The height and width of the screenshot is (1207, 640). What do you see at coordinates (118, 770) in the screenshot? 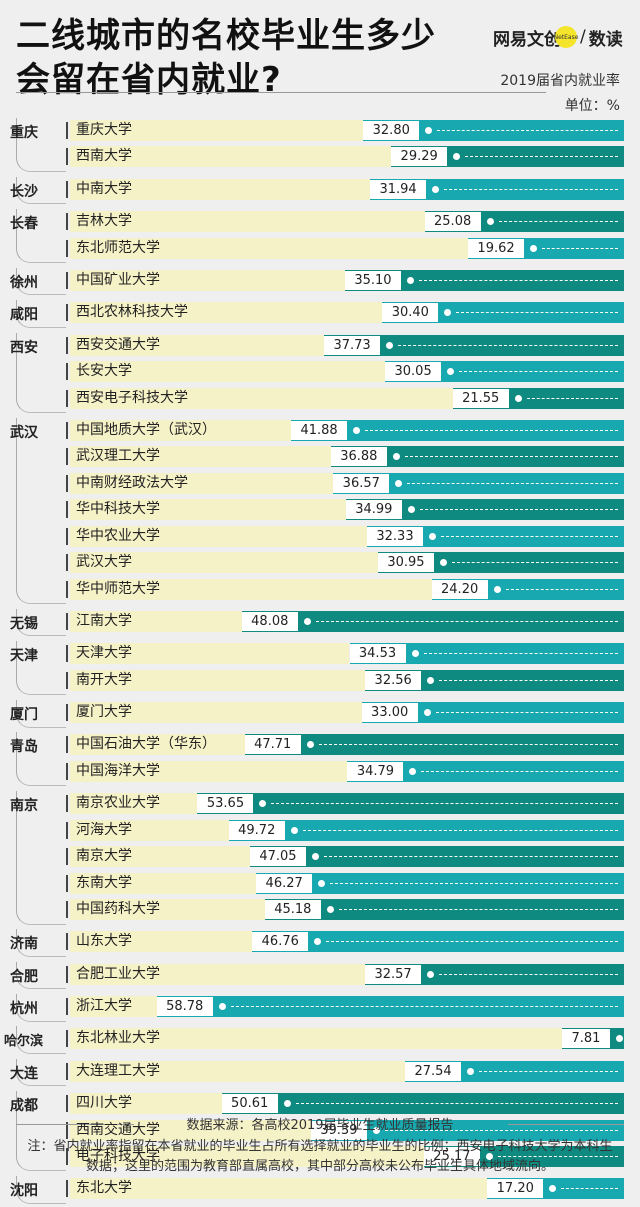
I see `university-label: 中国海洋大学` at bounding box center [118, 770].